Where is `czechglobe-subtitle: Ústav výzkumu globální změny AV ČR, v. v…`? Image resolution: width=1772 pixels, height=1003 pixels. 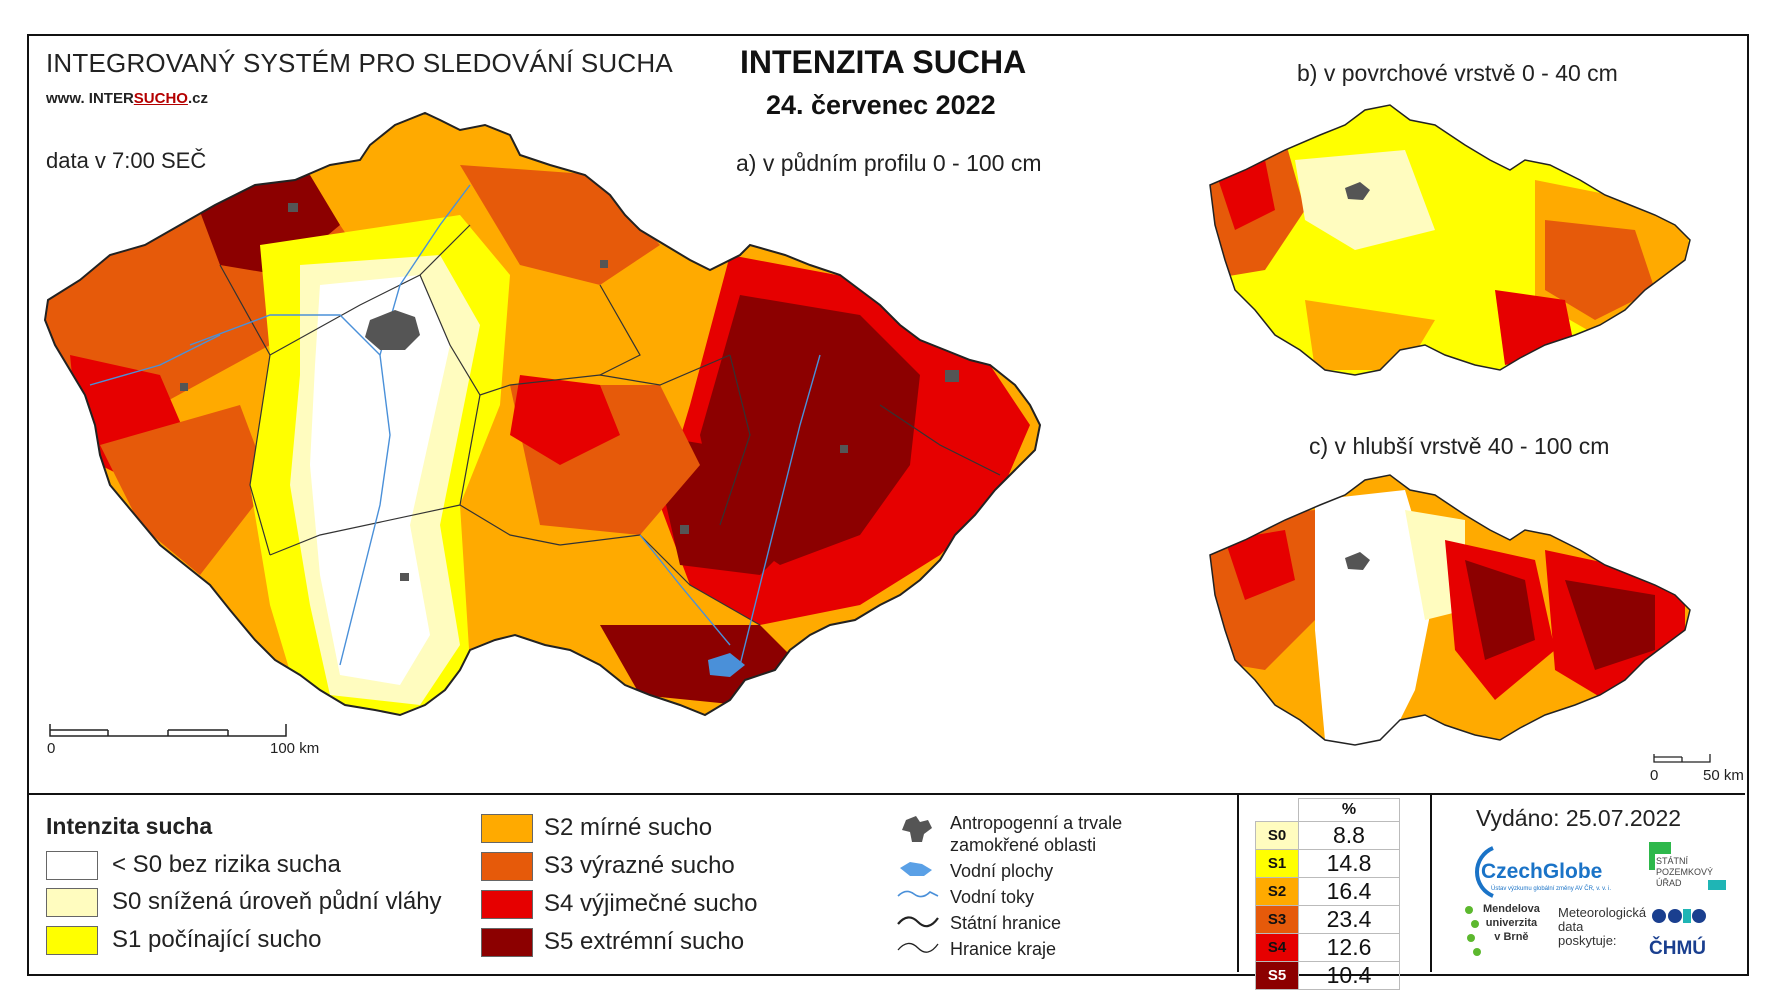
czechglobe-subtitle: Ústav výzkumu globální změny AV ČR, v. v… is located at coordinates (1551, 889).